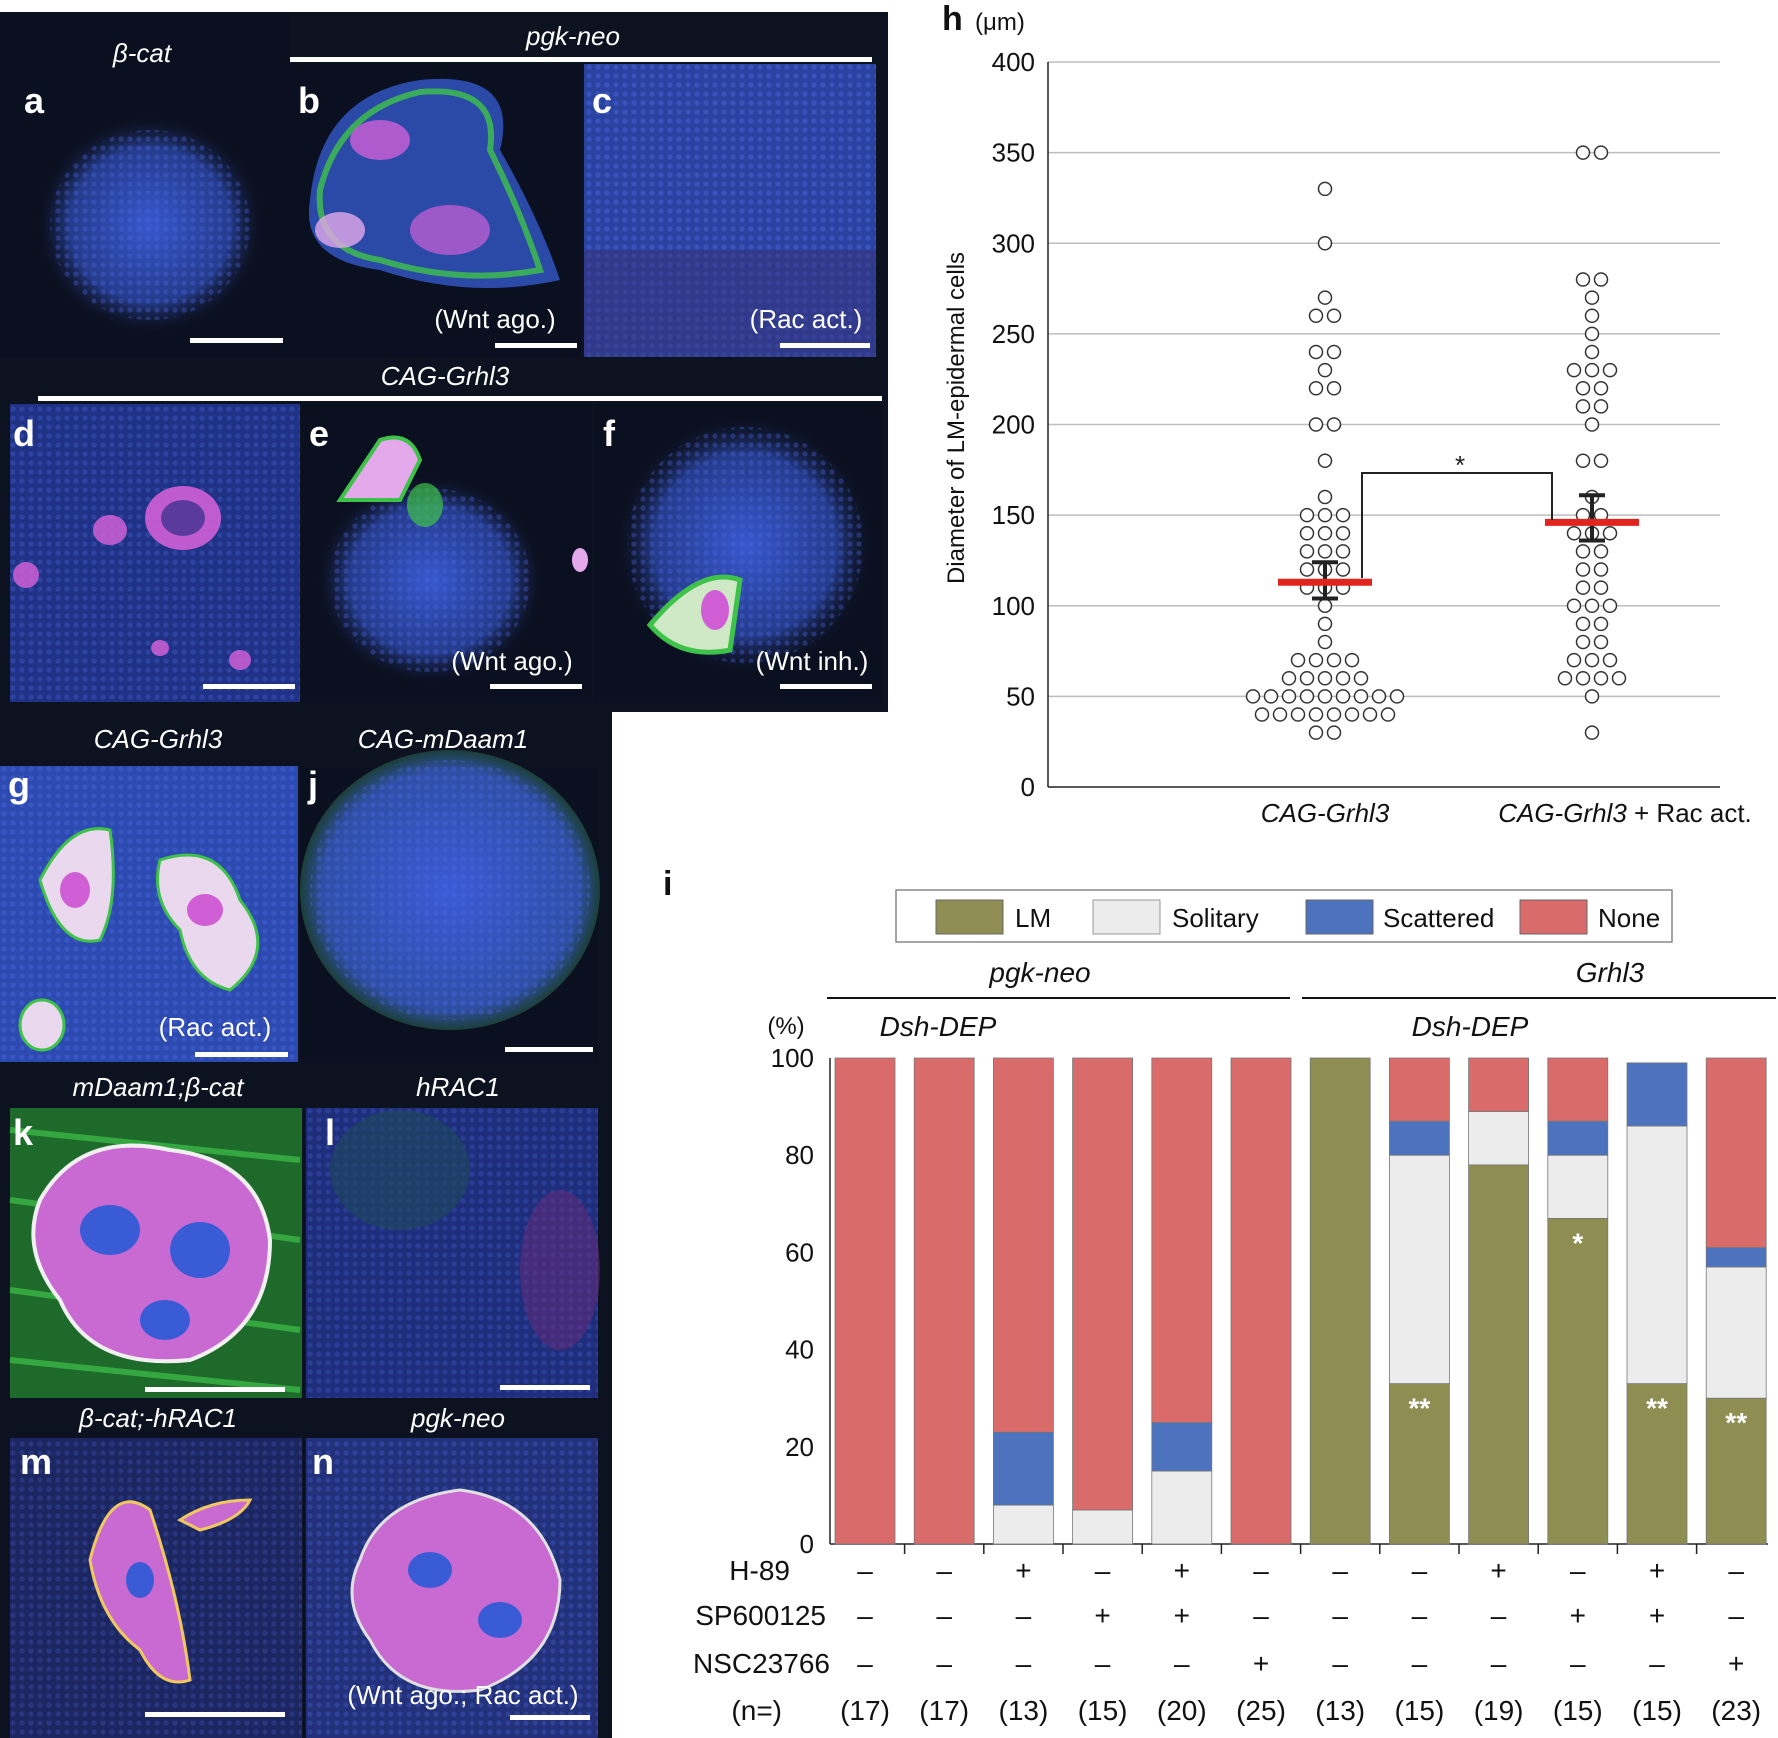  I want to click on panel-letter-f: f, so click(609, 433).